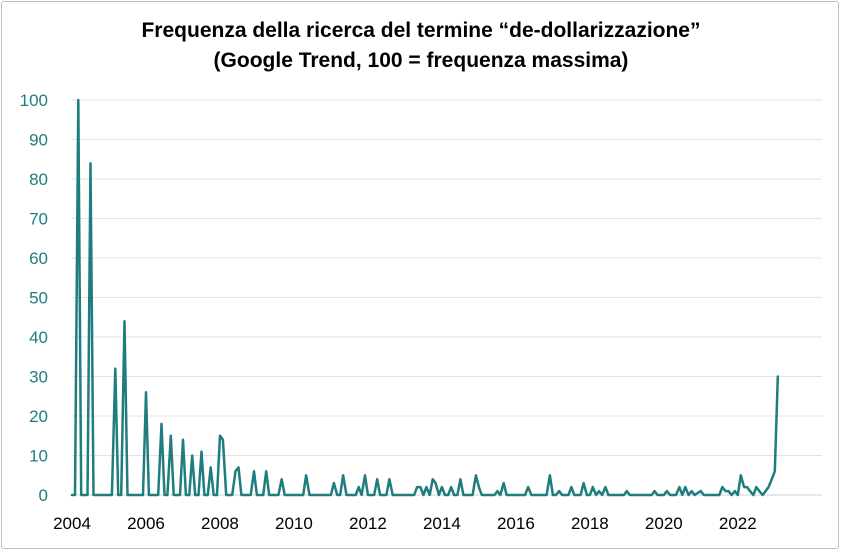  What do you see at coordinates (38, 219) in the screenshot?
I see `y-tick-label-70: 70` at bounding box center [38, 219].